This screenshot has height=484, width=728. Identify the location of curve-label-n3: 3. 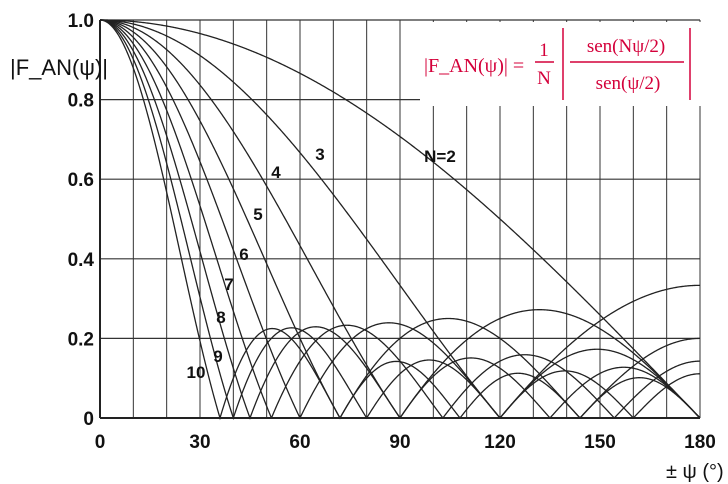
(319, 154).